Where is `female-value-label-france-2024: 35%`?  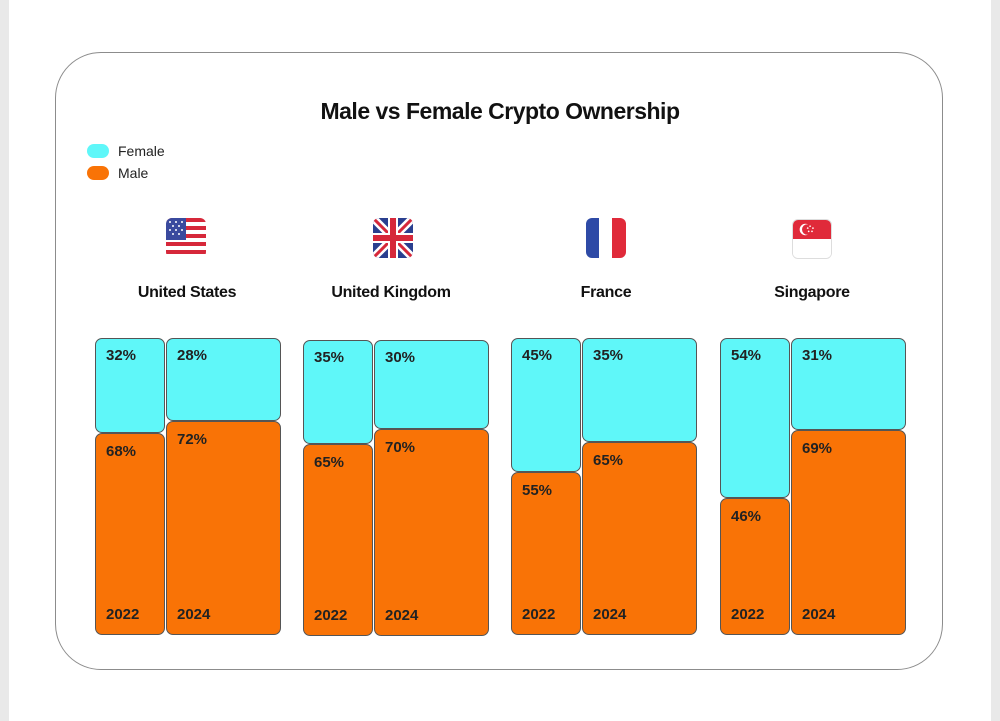
female-value-label-france-2024: 35% is located at coordinates (608, 355).